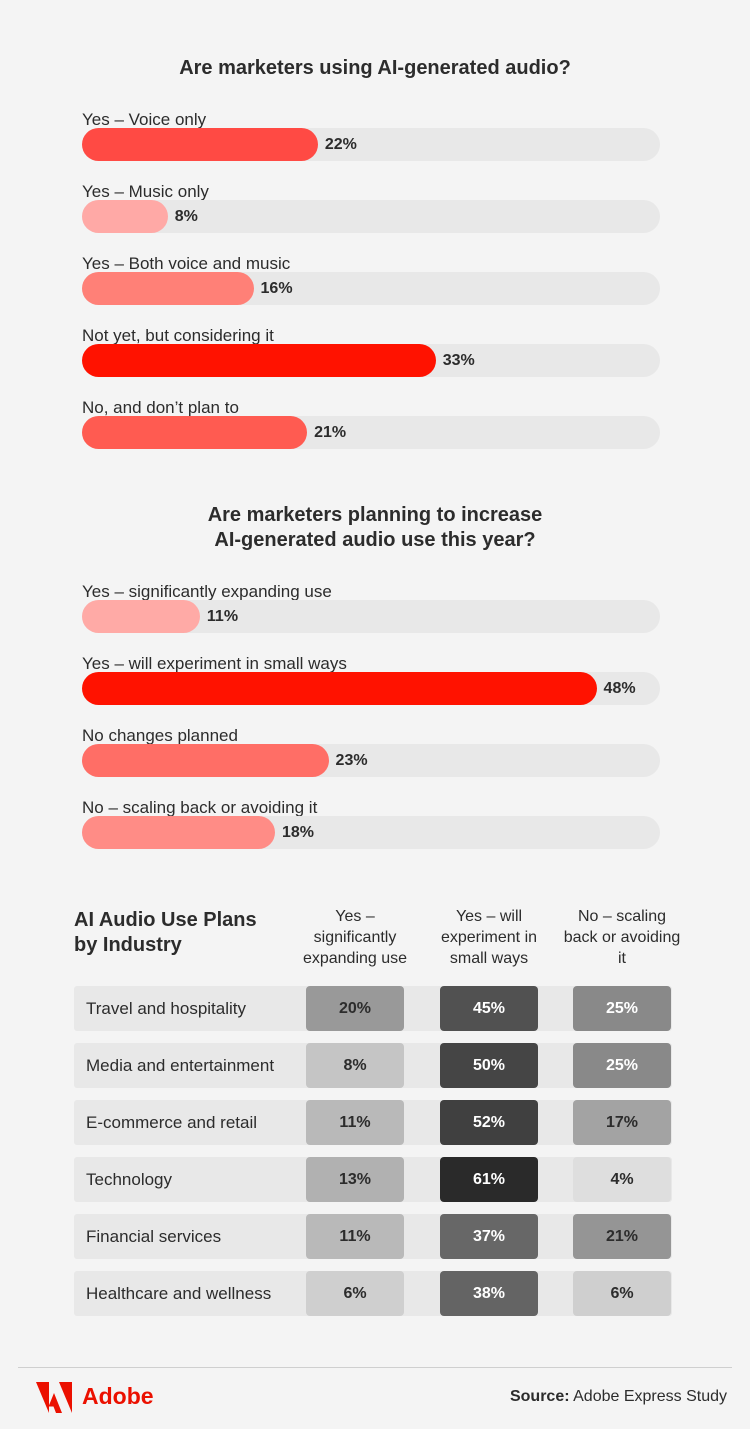 The height and width of the screenshot is (1429, 750). What do you see at coordinates (154, 1236) in the screenshot?
I see `row-label: Financial services` at bounding box center [154, 1236].